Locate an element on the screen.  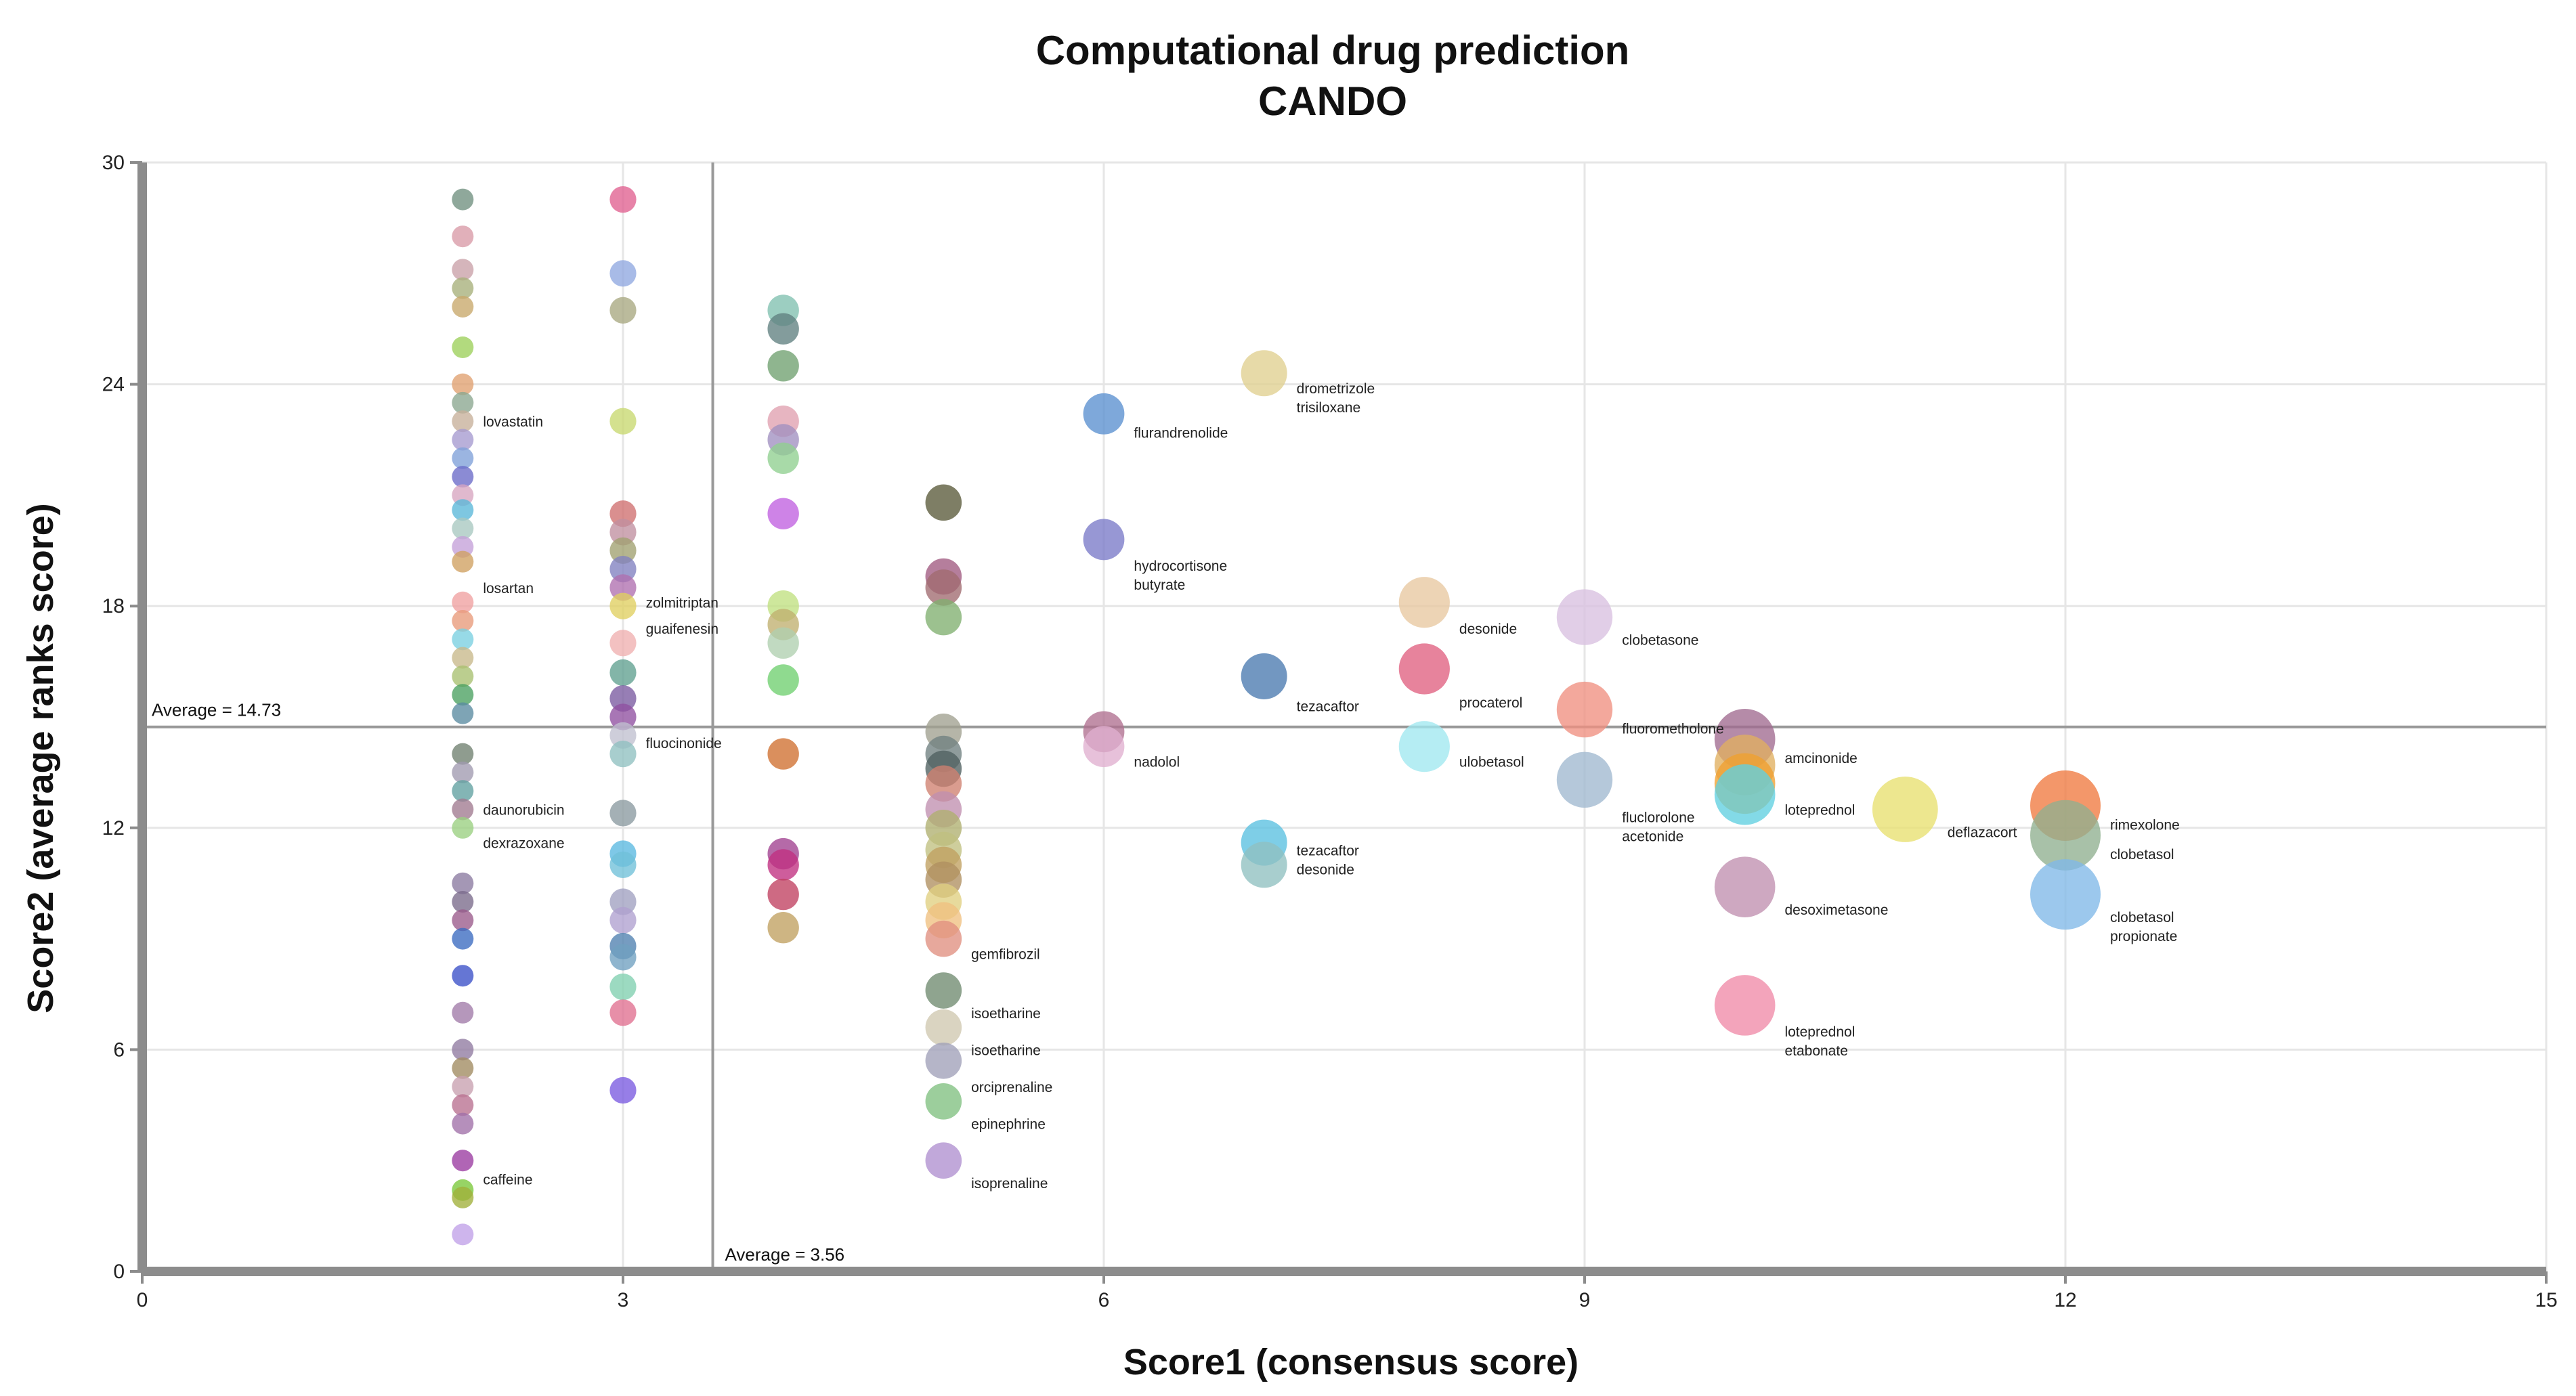
data-label: daunorubicin is located at coordinates (523, 811).